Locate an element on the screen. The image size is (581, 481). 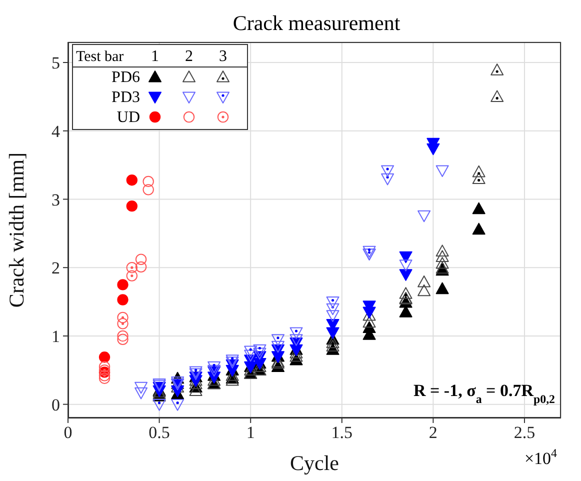
x-tick-label: 2.5 is located at coordinates (525, 432).